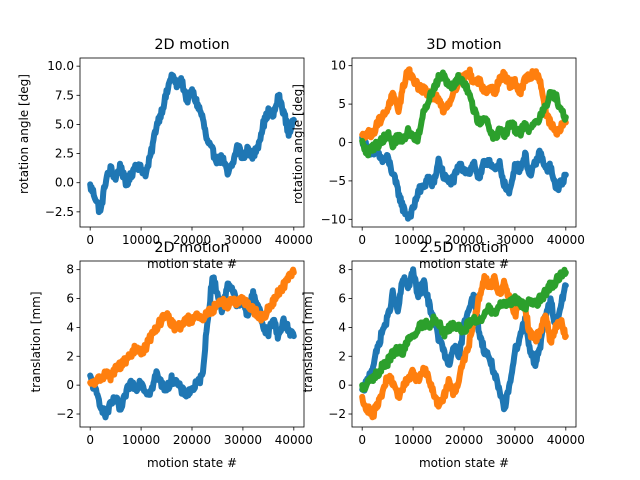 The image size is (640, 480). What do you see at coordinates (337, 181) in the screenshot?
I see `y-tick-label: −5` at bounding box center [337, 181].